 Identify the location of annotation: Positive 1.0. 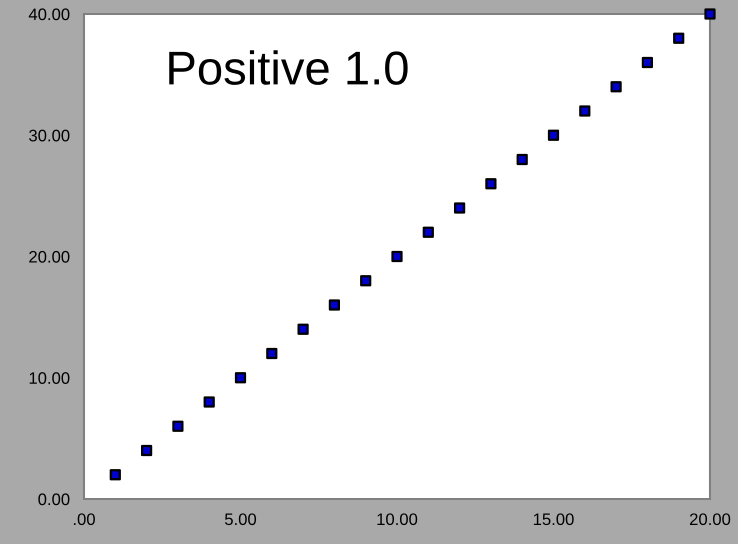
(288, 67).